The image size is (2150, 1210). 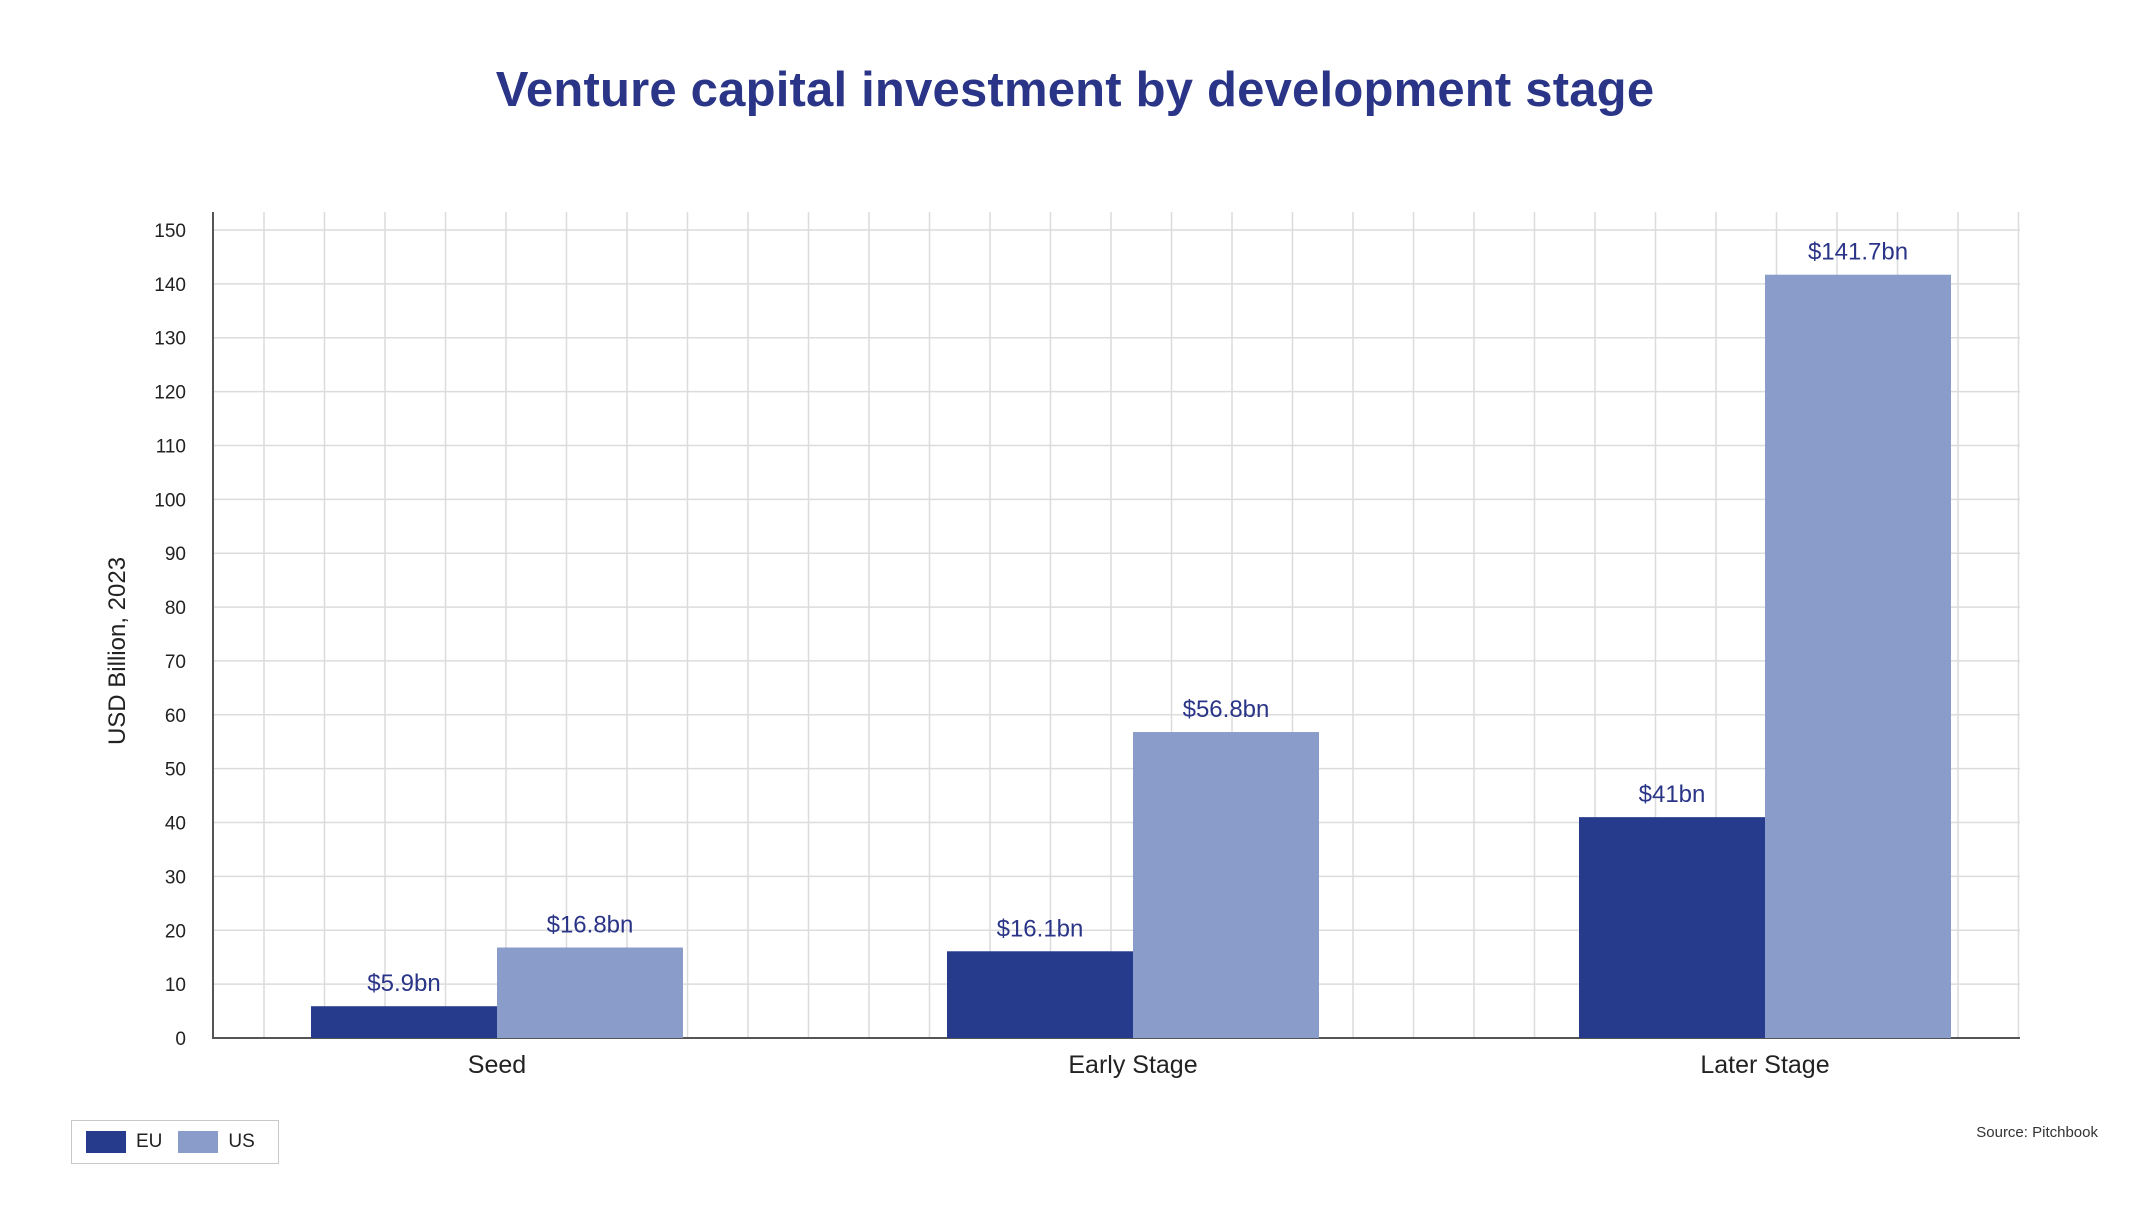 What do you see at coordinates (180, 1039) in the screenshot?
I see `y-tick-label-0: 0` at bounding box center [180, 1039].